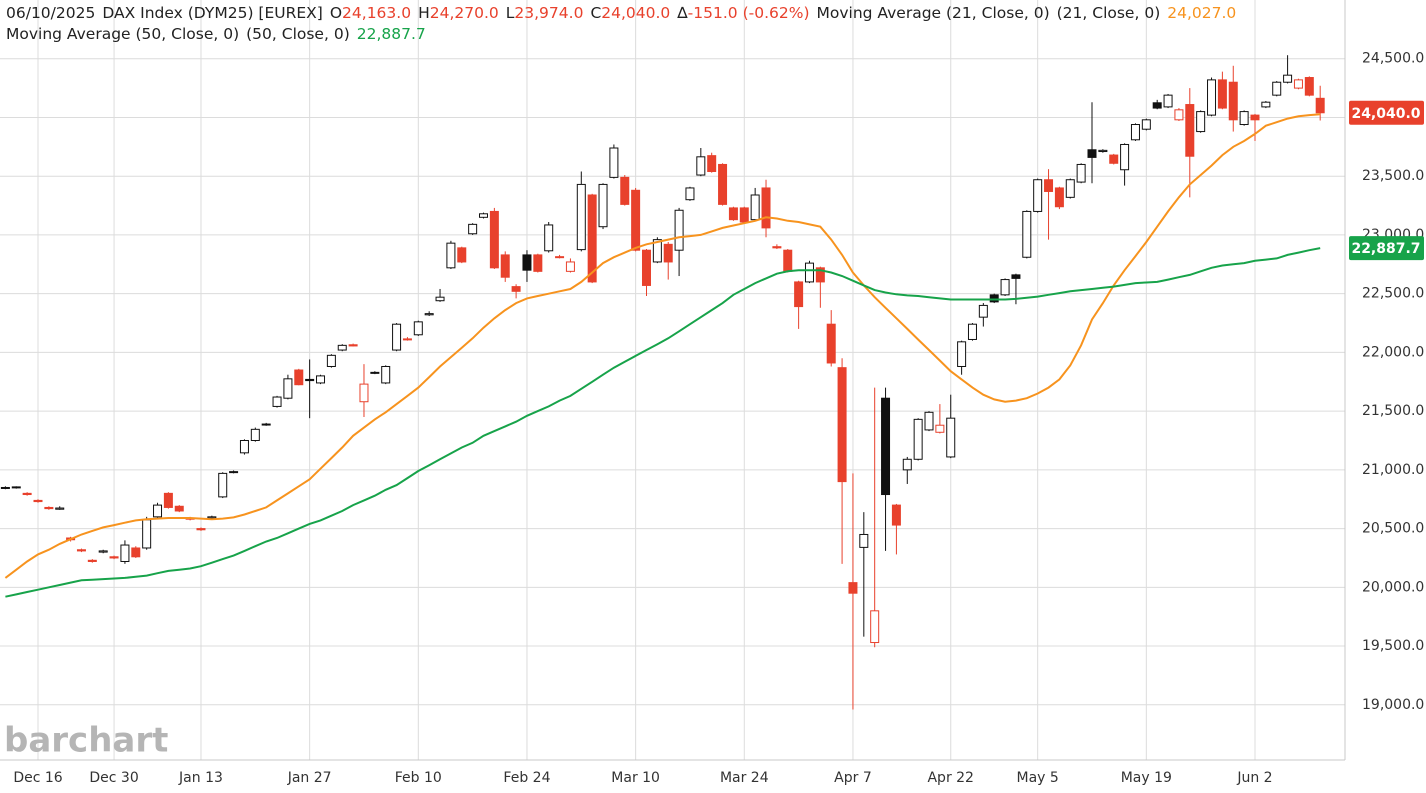  Describe the element at coordinates (309, 778) in the screenshot. I see `x-tick-label: Jan 27` at that location.